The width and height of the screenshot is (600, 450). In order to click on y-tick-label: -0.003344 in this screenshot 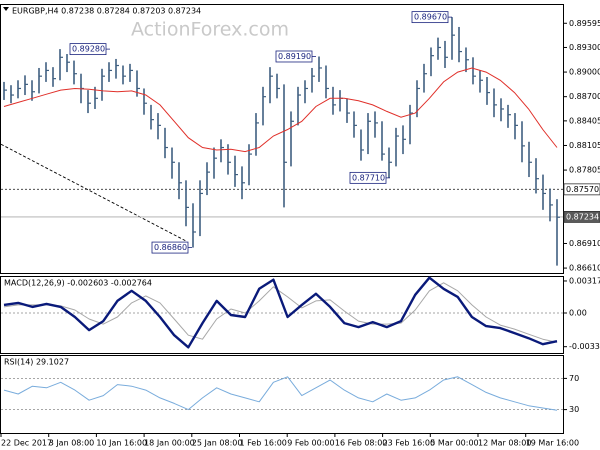, I will do `click(584, 346)`.